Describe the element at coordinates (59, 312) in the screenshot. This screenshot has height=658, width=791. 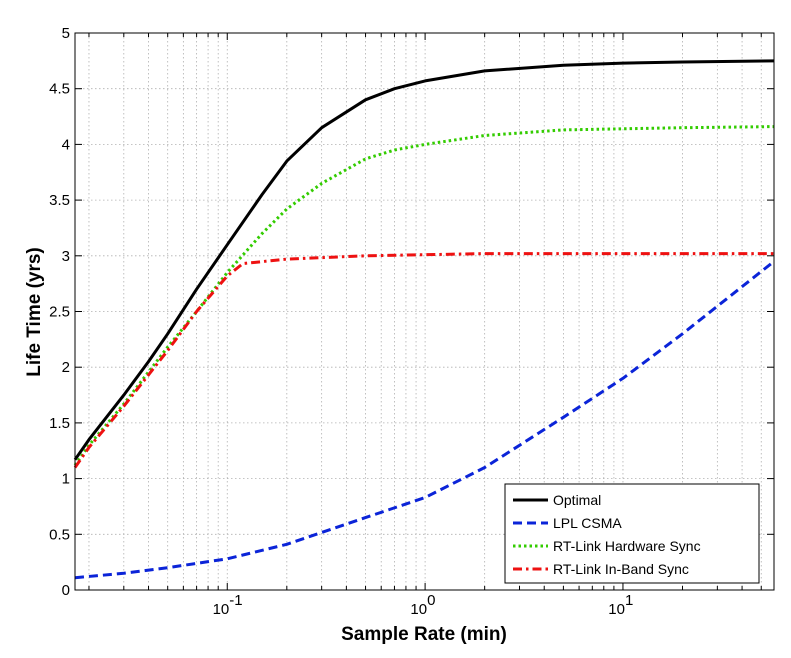
I see `y-tick-label: 2.5` at that location.